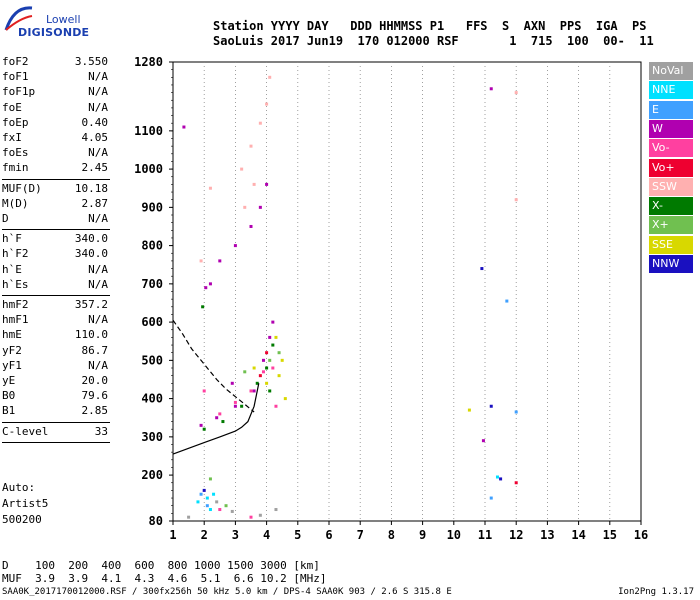 The width and height of the screenshot is (700, 600). I want to click on legend-item: X+, so click(671, 225).